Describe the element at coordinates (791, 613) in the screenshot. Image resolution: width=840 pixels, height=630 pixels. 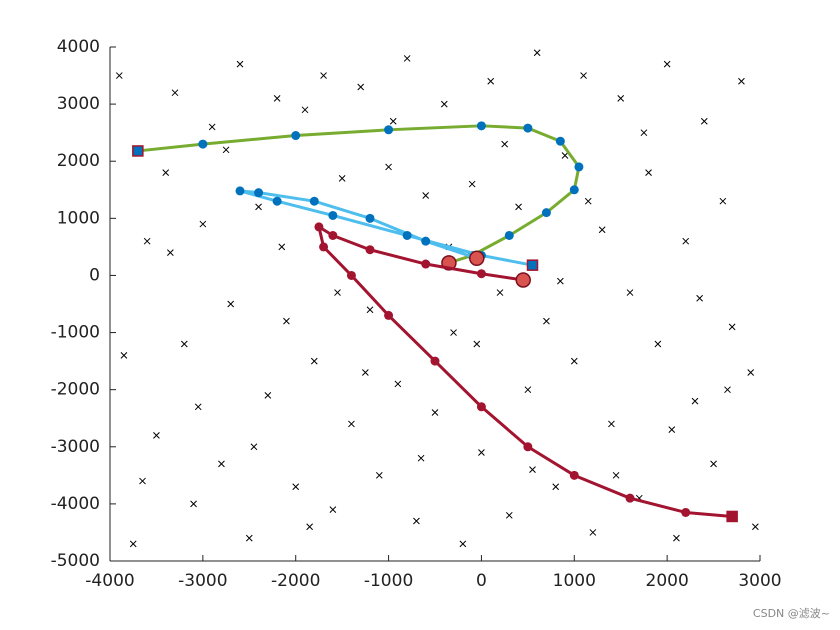
I see `watermark: CSDN @滤波~` at that location.